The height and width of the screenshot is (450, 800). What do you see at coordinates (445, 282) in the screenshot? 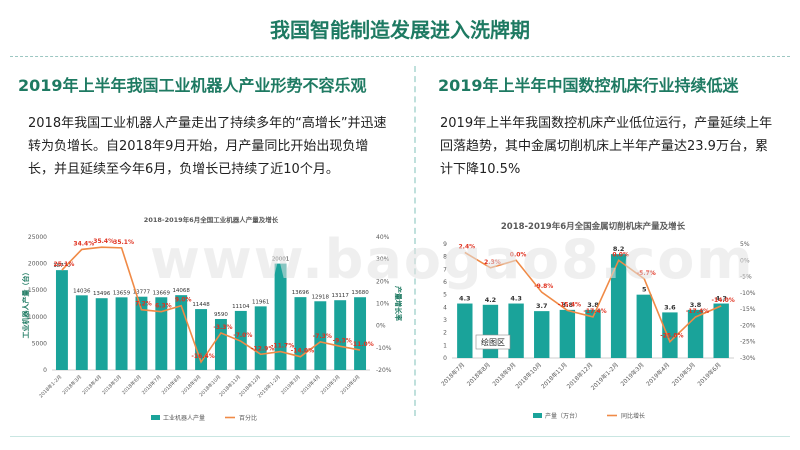
I see `y-tick-label: 6` at bounding box center [445, 282].